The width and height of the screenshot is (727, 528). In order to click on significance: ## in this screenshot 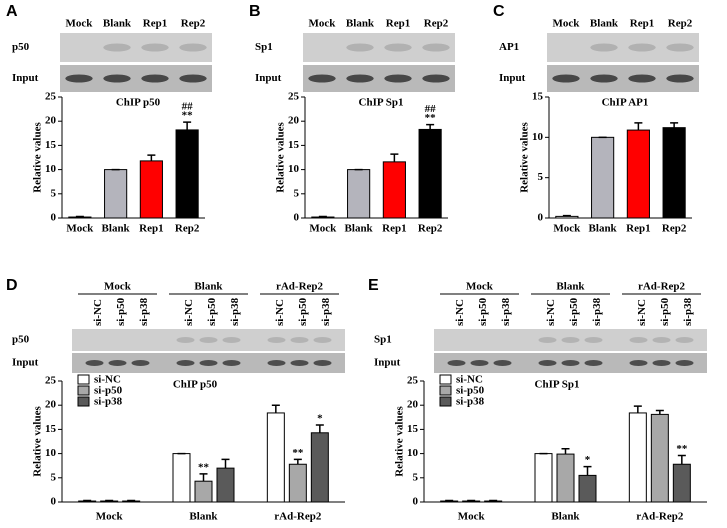, I will do `click(188, 107)`.